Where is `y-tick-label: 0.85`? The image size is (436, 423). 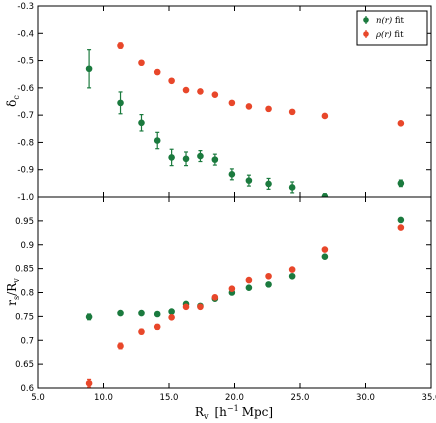
y-tick-label: 0.85 is located at coordinates (24, 270).